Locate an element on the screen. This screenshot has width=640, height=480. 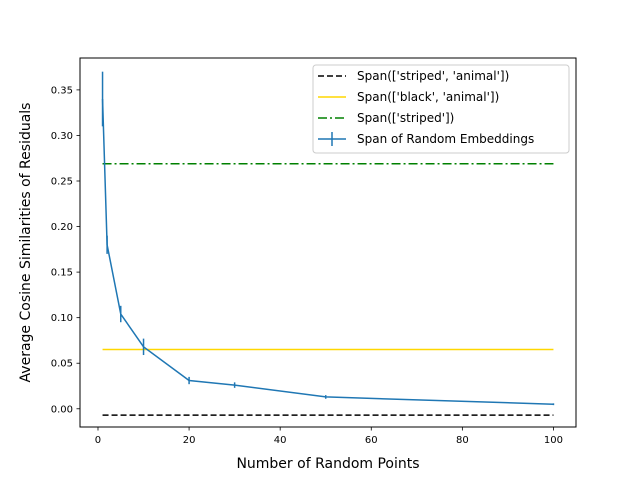
y-axis: 0.00 0.05 0.10 0.15 0.20 0.25 0.30 0.35 is located at coordinates (65, 250).